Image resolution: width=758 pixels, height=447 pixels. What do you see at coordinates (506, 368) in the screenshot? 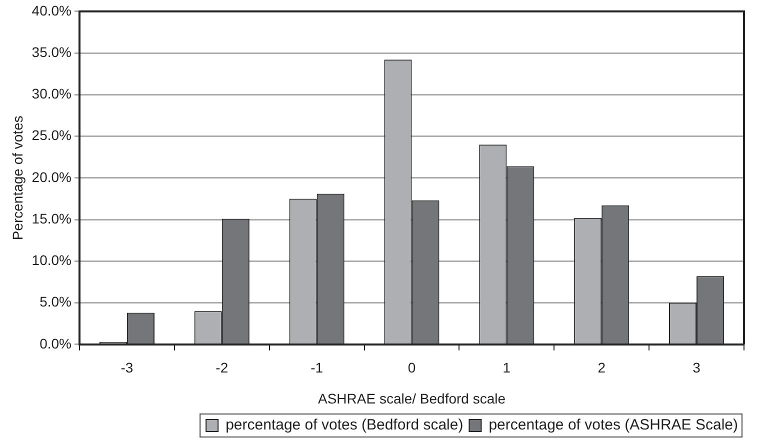
I see `x-tick-label: 1` at bounding box center [506, 368].